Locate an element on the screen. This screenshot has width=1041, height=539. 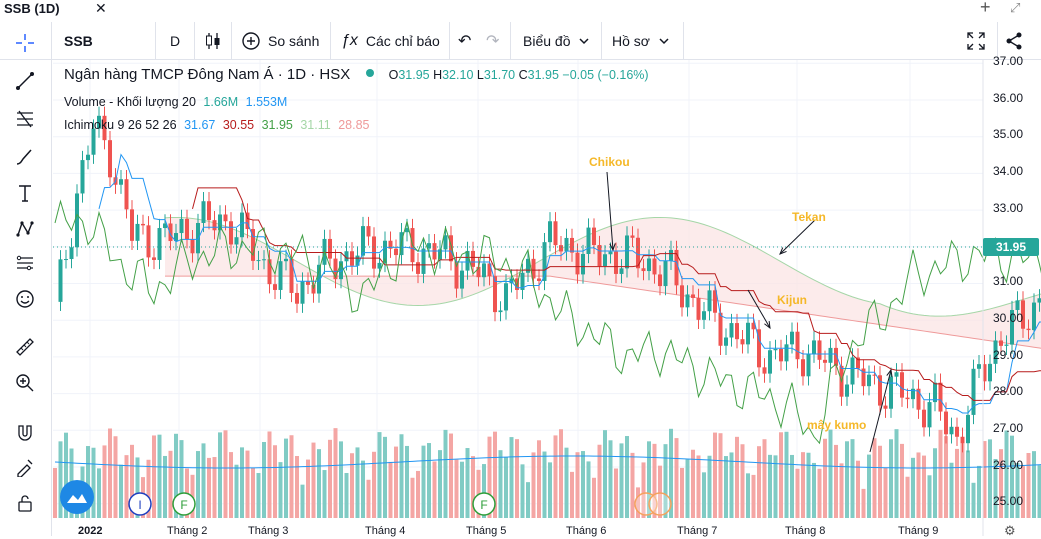
interval-button: D is located at coordinates (175, 41).